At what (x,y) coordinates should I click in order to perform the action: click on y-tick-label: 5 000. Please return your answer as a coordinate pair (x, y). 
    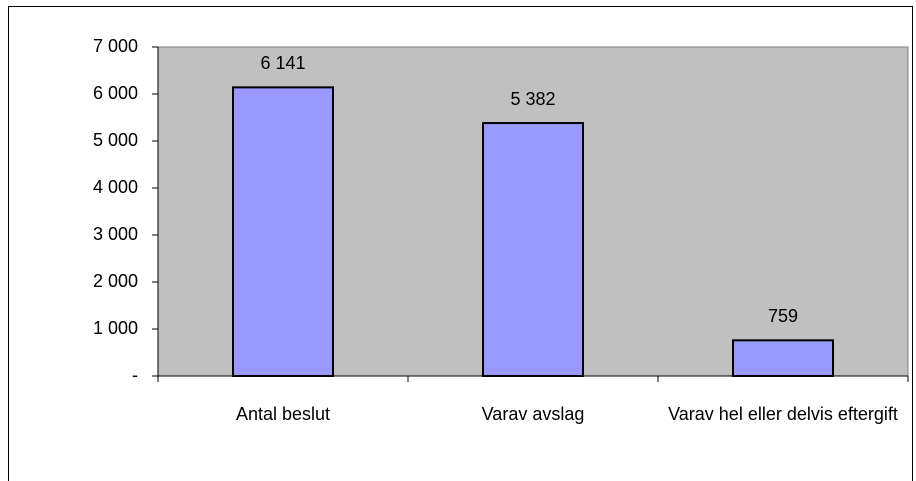
    Looking at the image, I should click on (115, 140).